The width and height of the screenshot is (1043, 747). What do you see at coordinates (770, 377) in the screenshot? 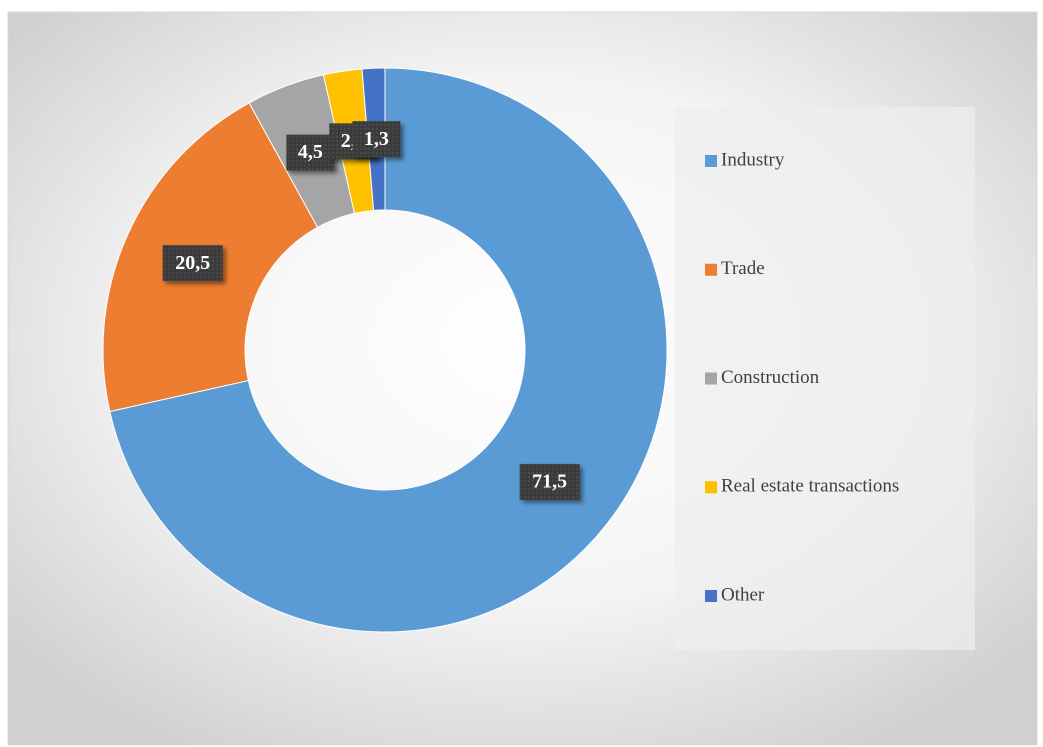
I see `legend-label: Construction` at bounding box center [770, 377].